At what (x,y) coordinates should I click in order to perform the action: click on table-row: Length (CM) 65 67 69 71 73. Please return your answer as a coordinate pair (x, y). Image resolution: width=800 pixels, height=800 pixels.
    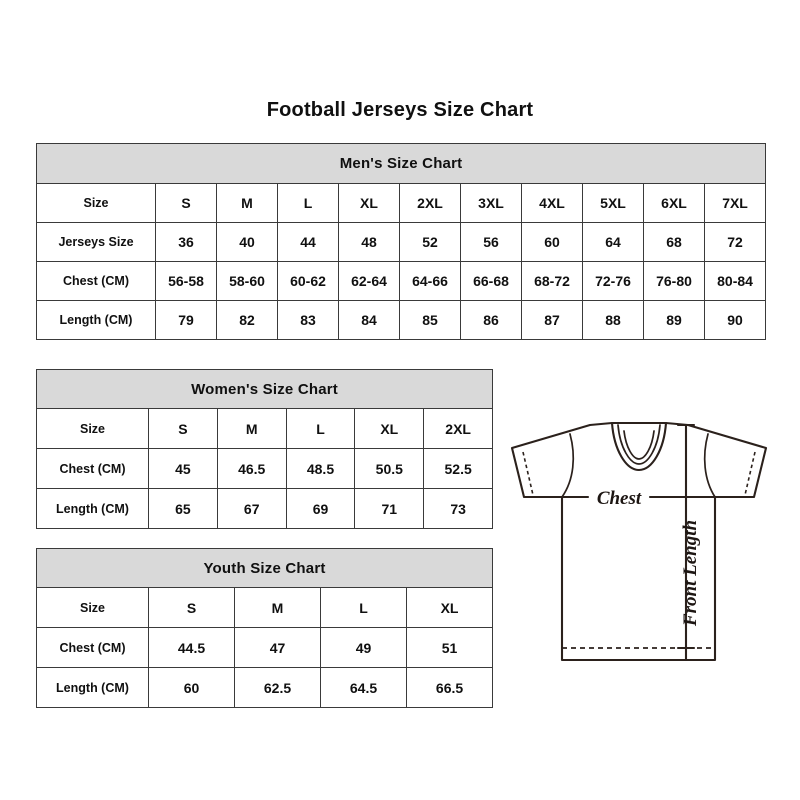
    Looking at the image, I should click on (265, 508).